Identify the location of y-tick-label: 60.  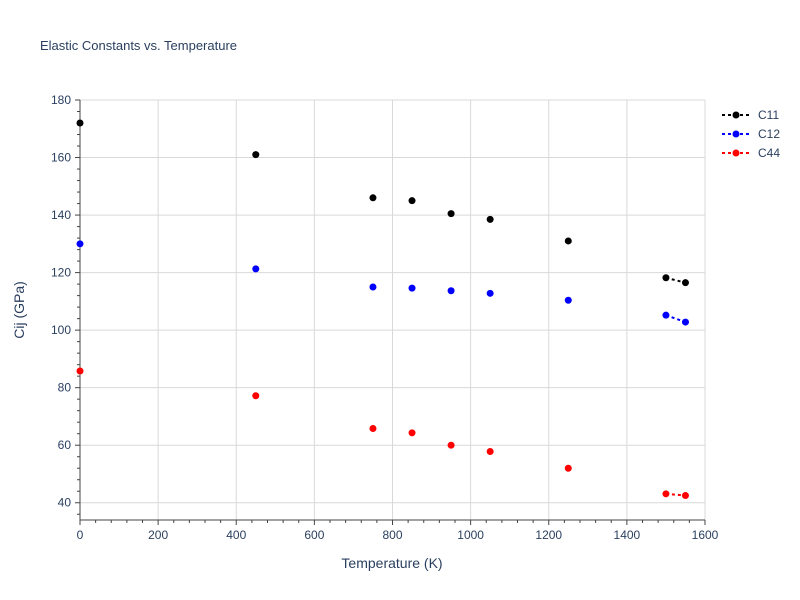
(65, 445).